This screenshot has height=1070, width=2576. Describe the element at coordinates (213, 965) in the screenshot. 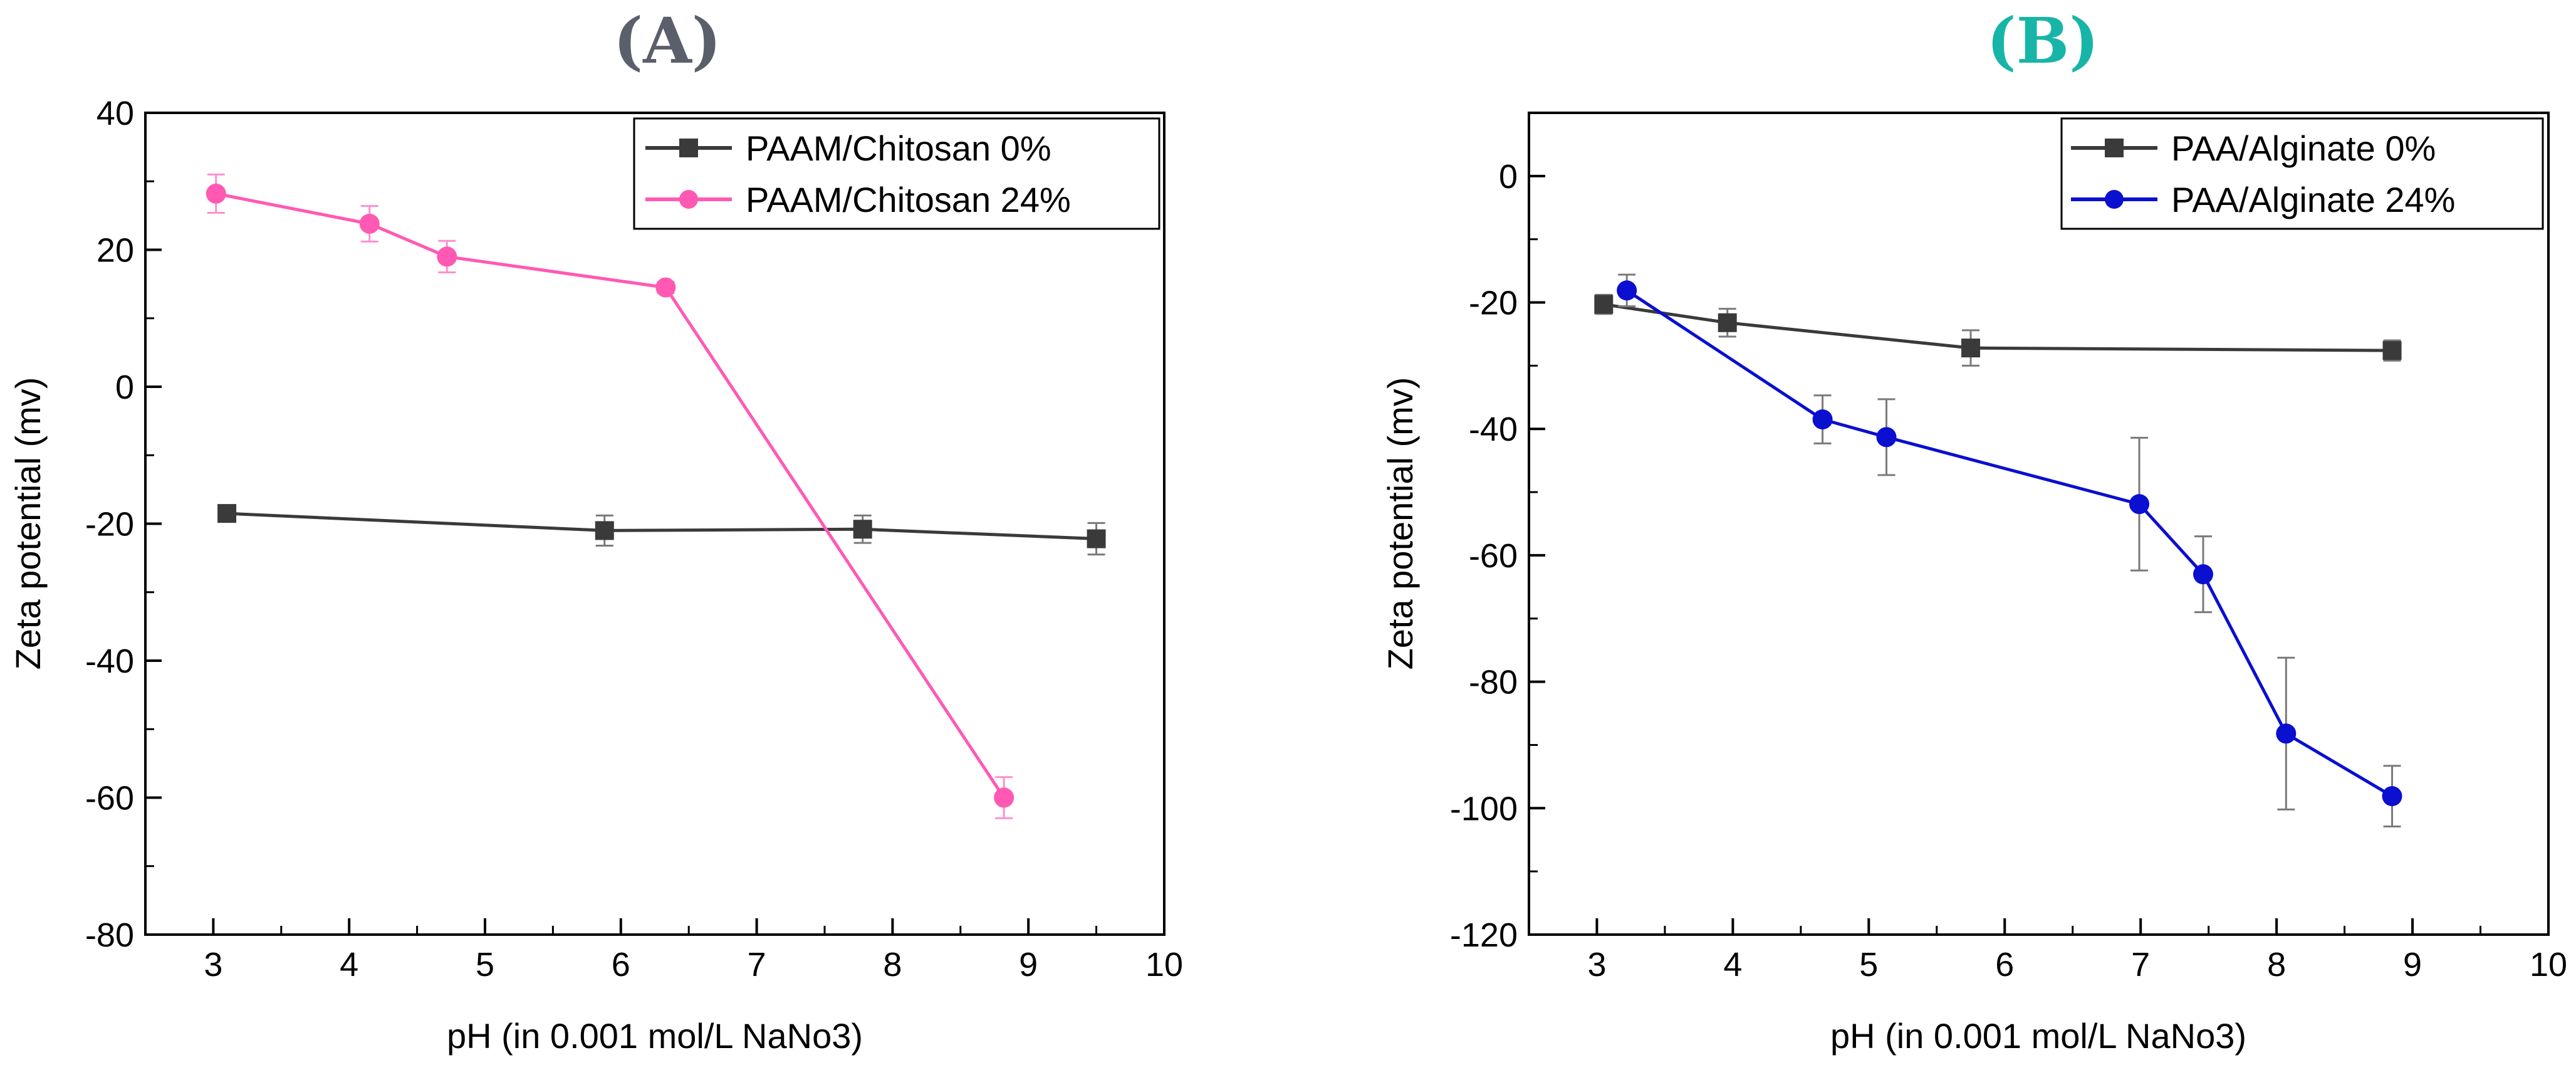

I see `x-tick-label-a: 3` at that location.